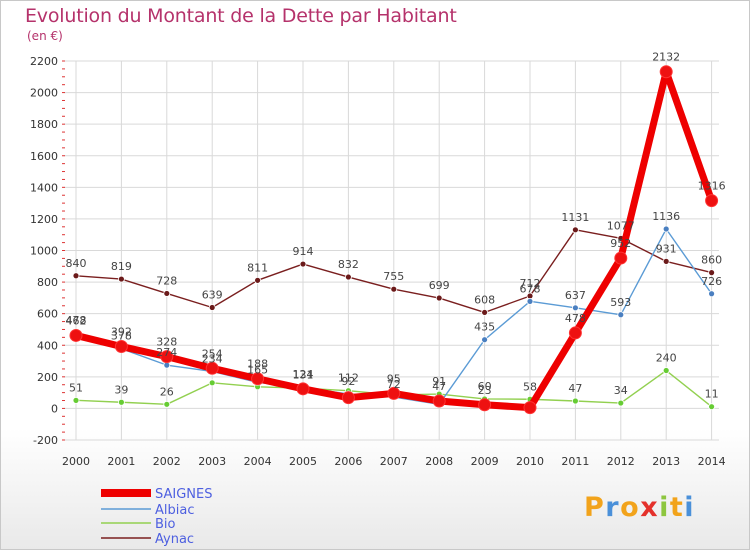 This screenshot has height=550, width=750. I want to click on data-label-aynac: 1131, so click(575, 217).